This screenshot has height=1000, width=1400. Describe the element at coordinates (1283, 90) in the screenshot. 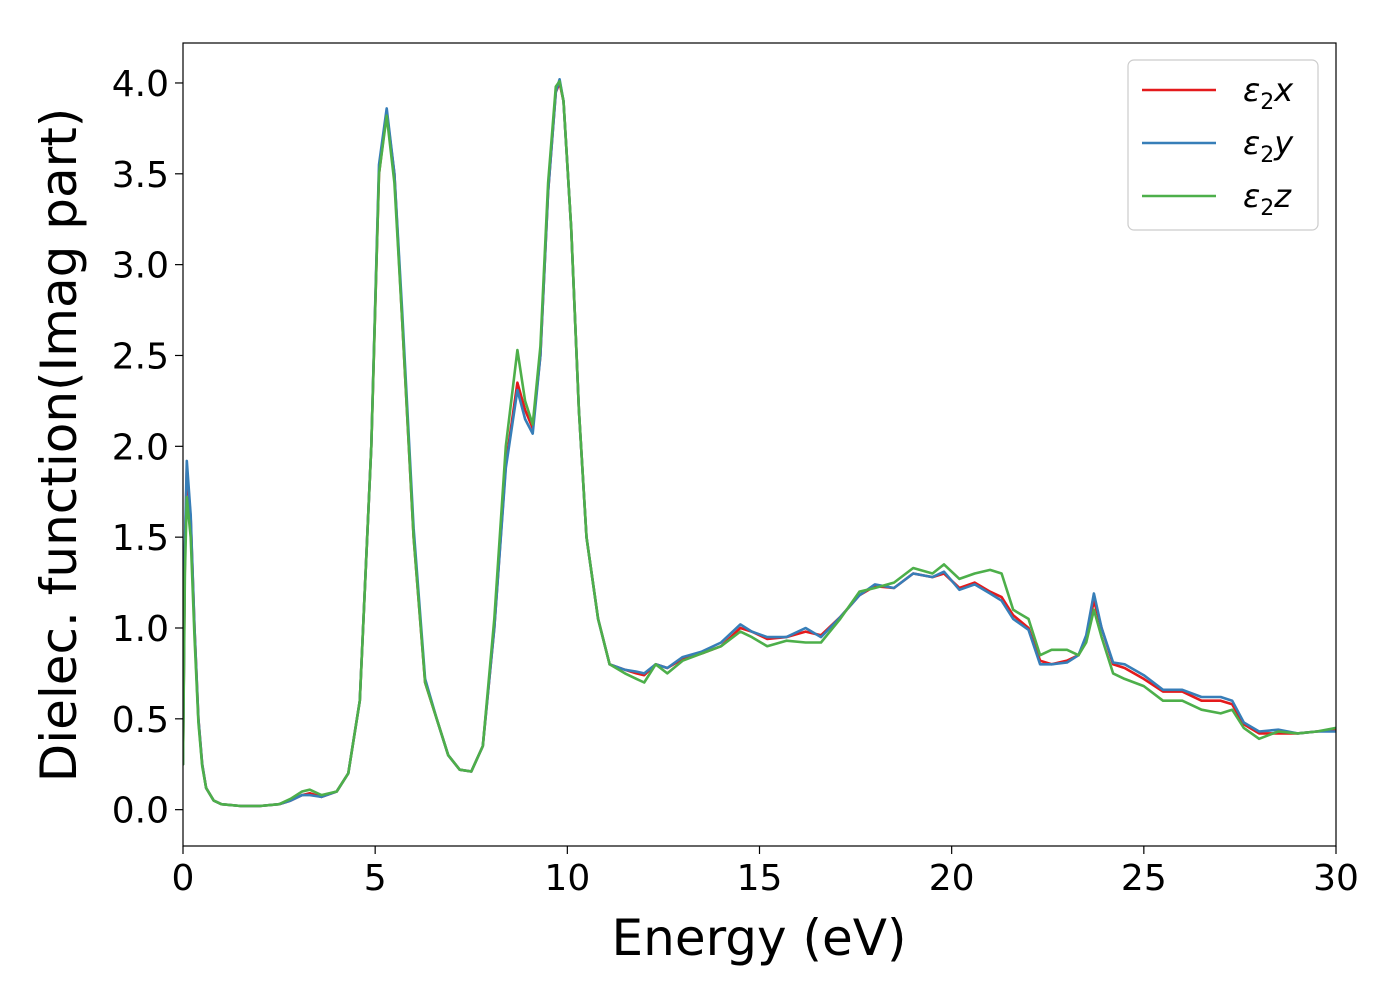

I see `legend-label-variable: x` at that location.